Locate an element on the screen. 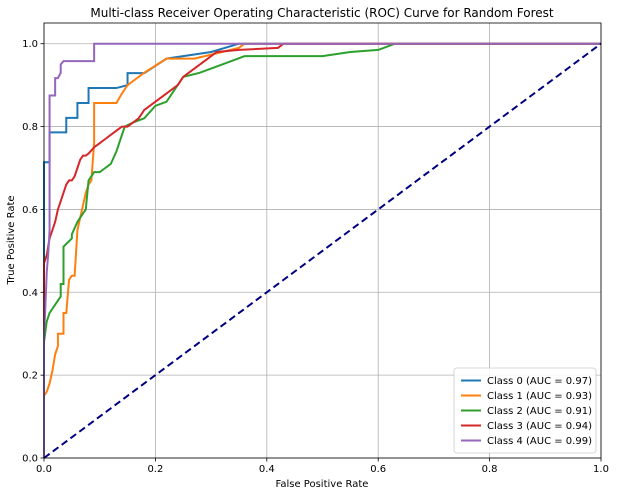 The image size is (617, 496). x-tick-label: 0.4 is located at coordinates (267, 469).